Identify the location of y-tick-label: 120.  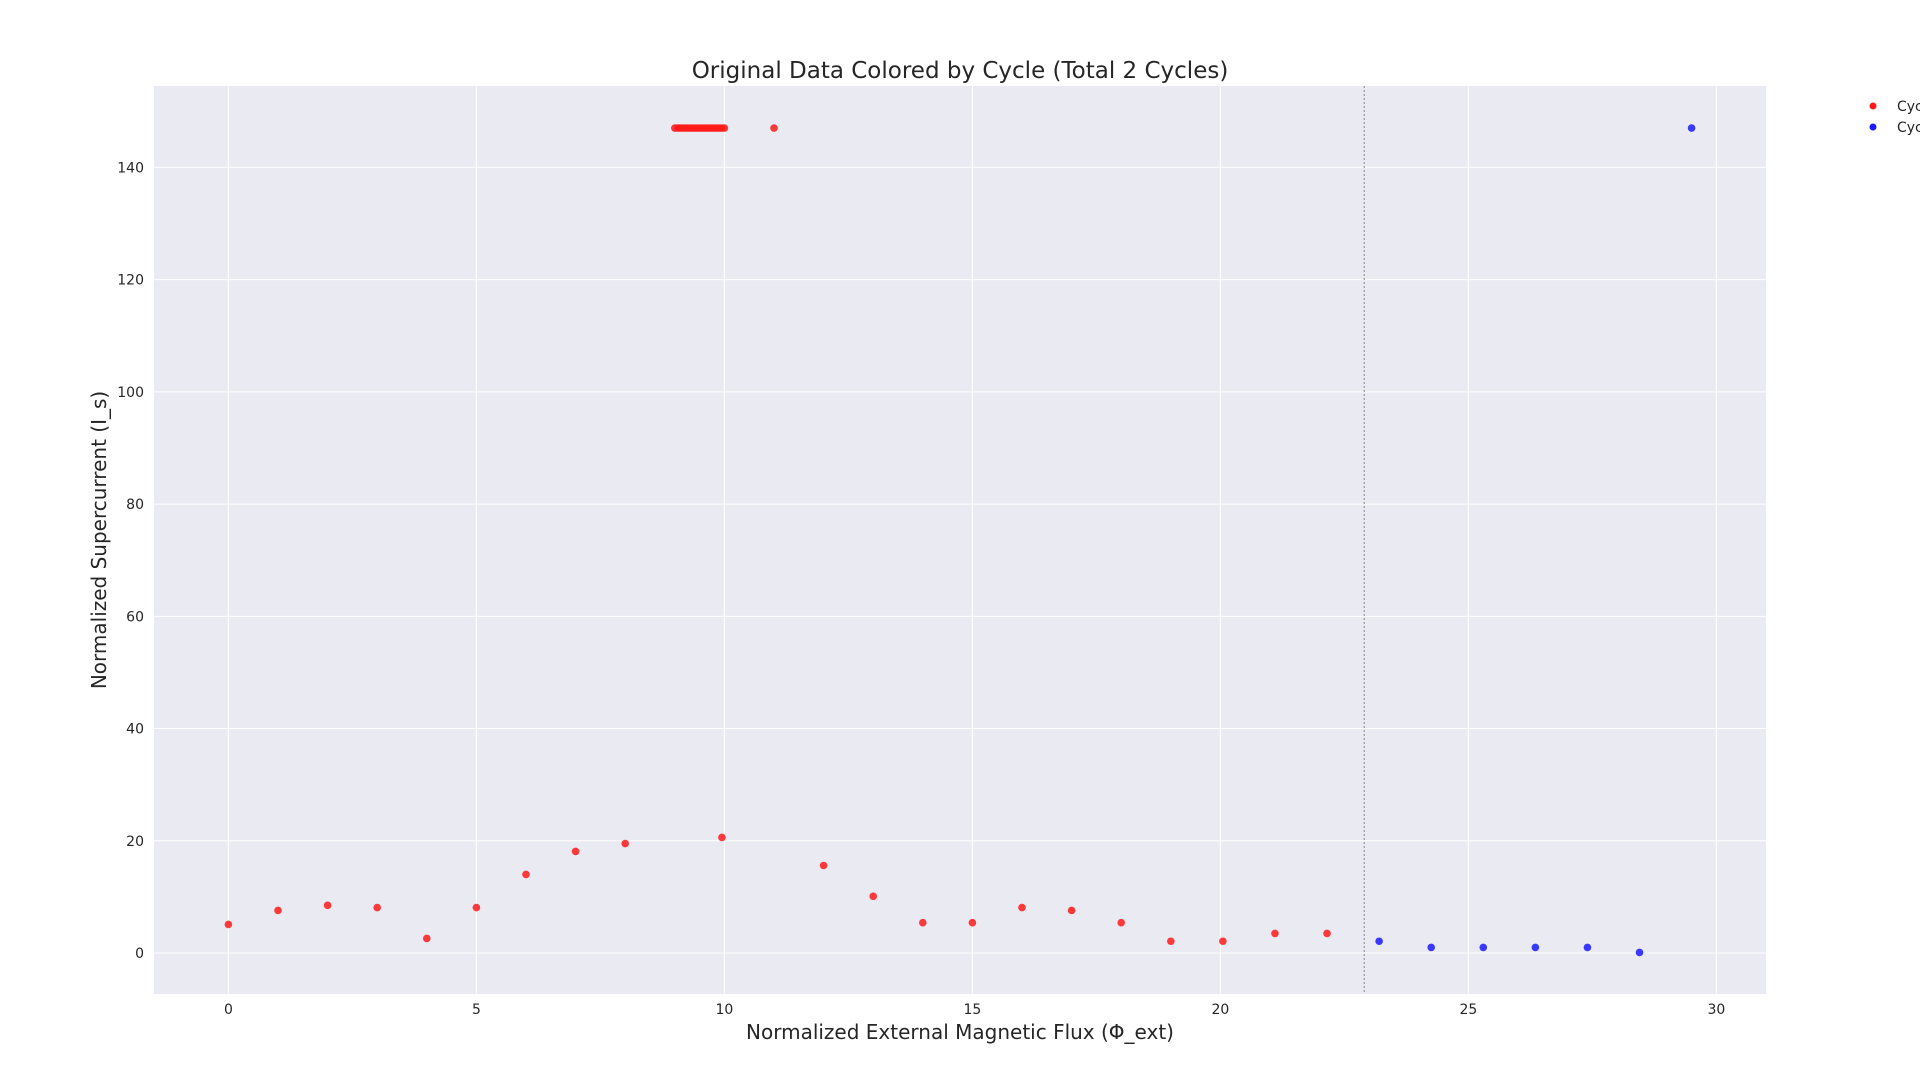
(130, 281).